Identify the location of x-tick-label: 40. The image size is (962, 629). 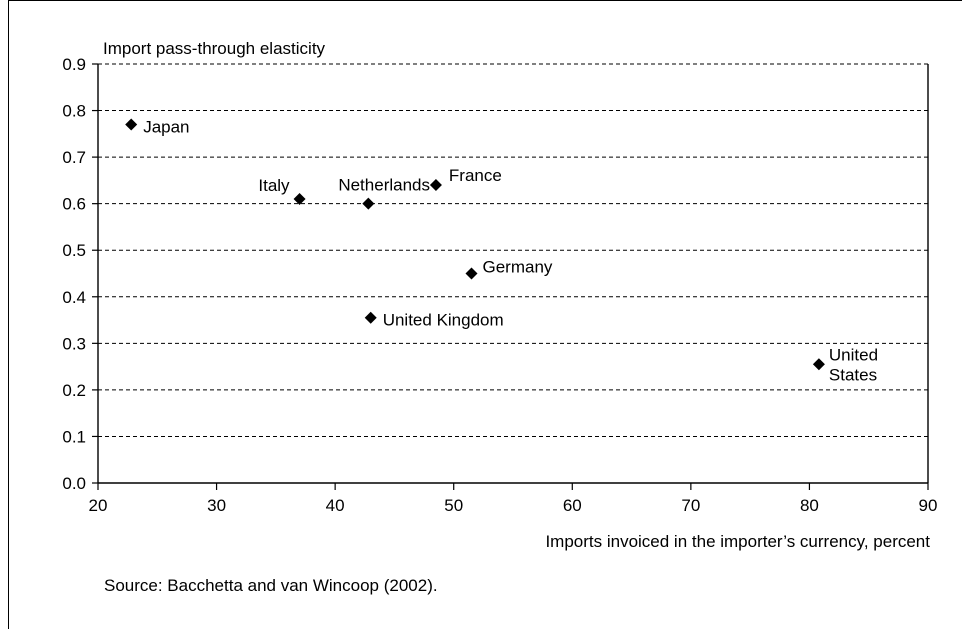
(335, 505).